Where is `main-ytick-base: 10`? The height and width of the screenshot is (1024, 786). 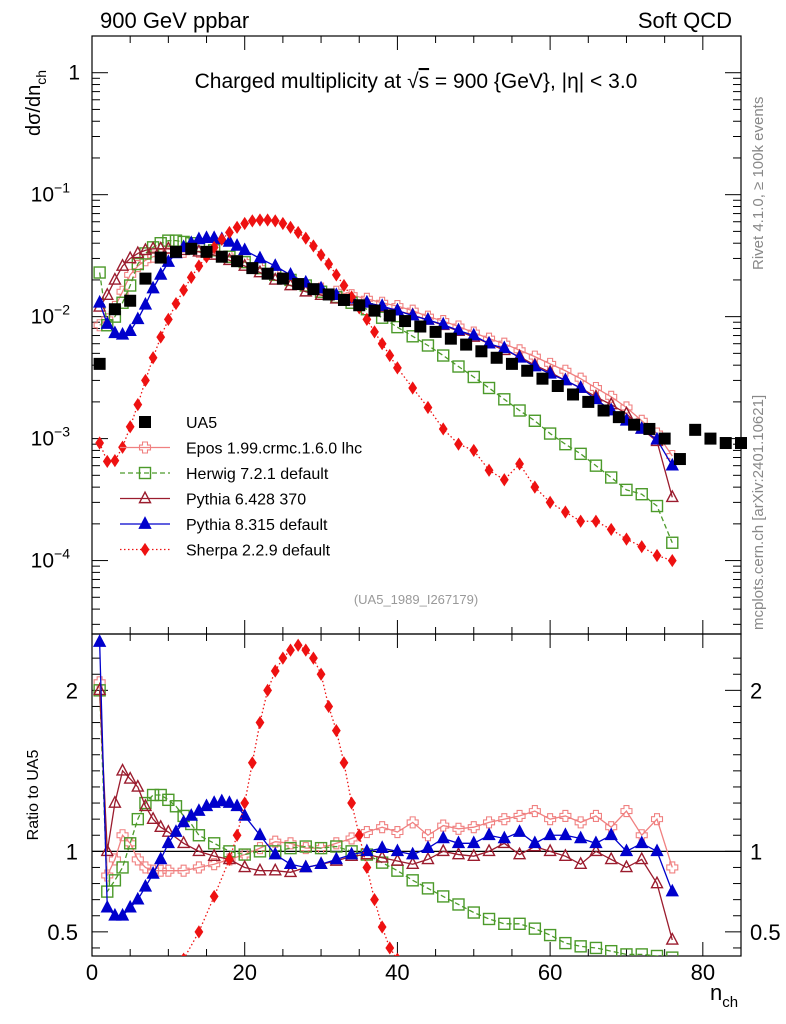 main-ytick-base: 10 is located at coordinates (42, 439).